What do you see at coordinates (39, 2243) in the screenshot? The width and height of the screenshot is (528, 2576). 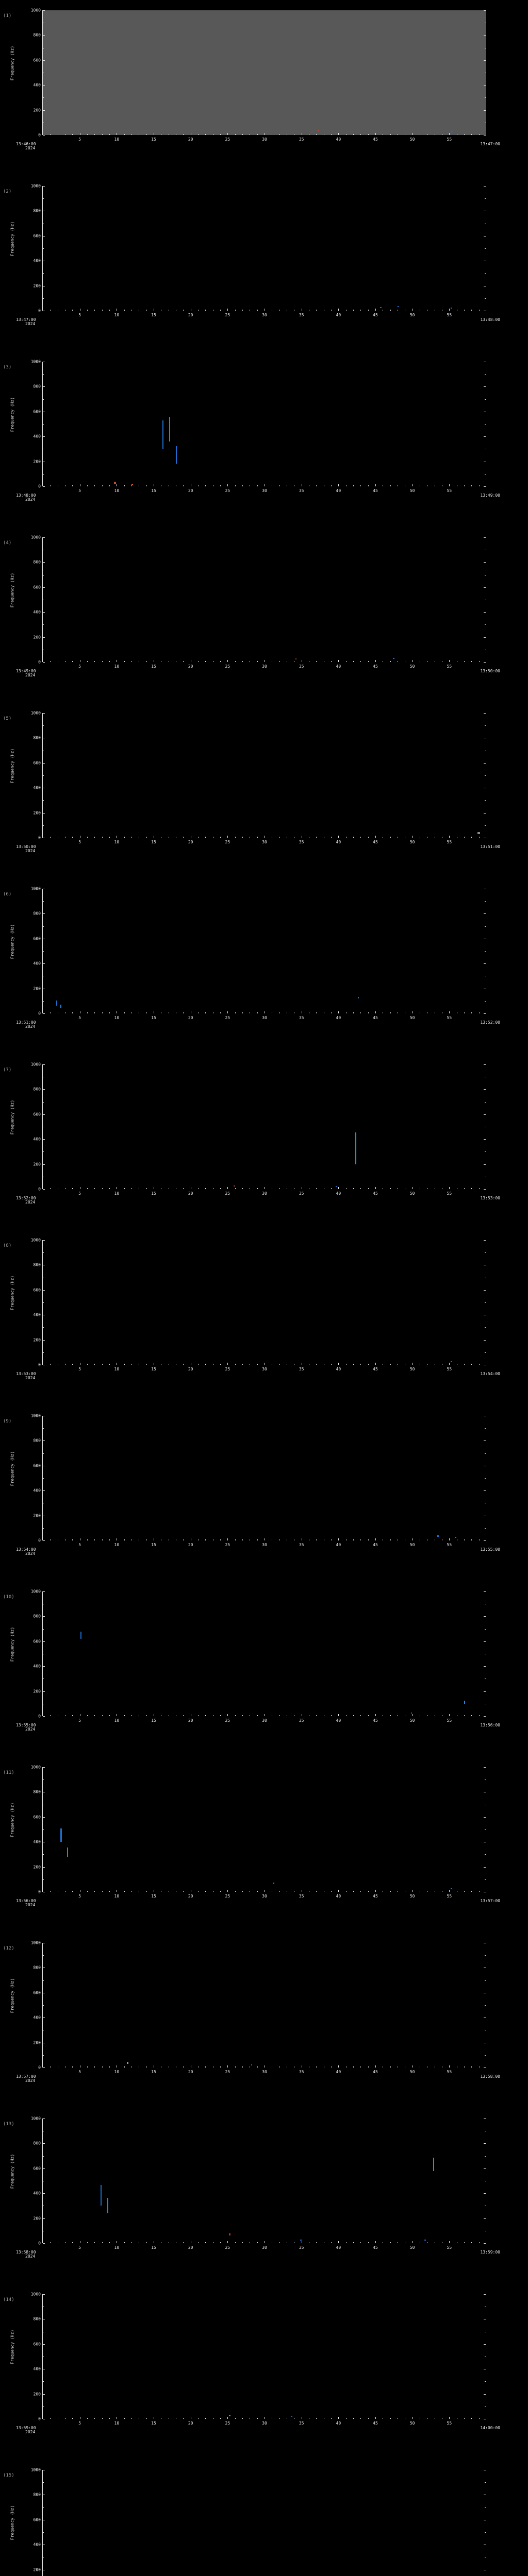 I see `y-tick-label: 0` at bounding box center [39, 2243].